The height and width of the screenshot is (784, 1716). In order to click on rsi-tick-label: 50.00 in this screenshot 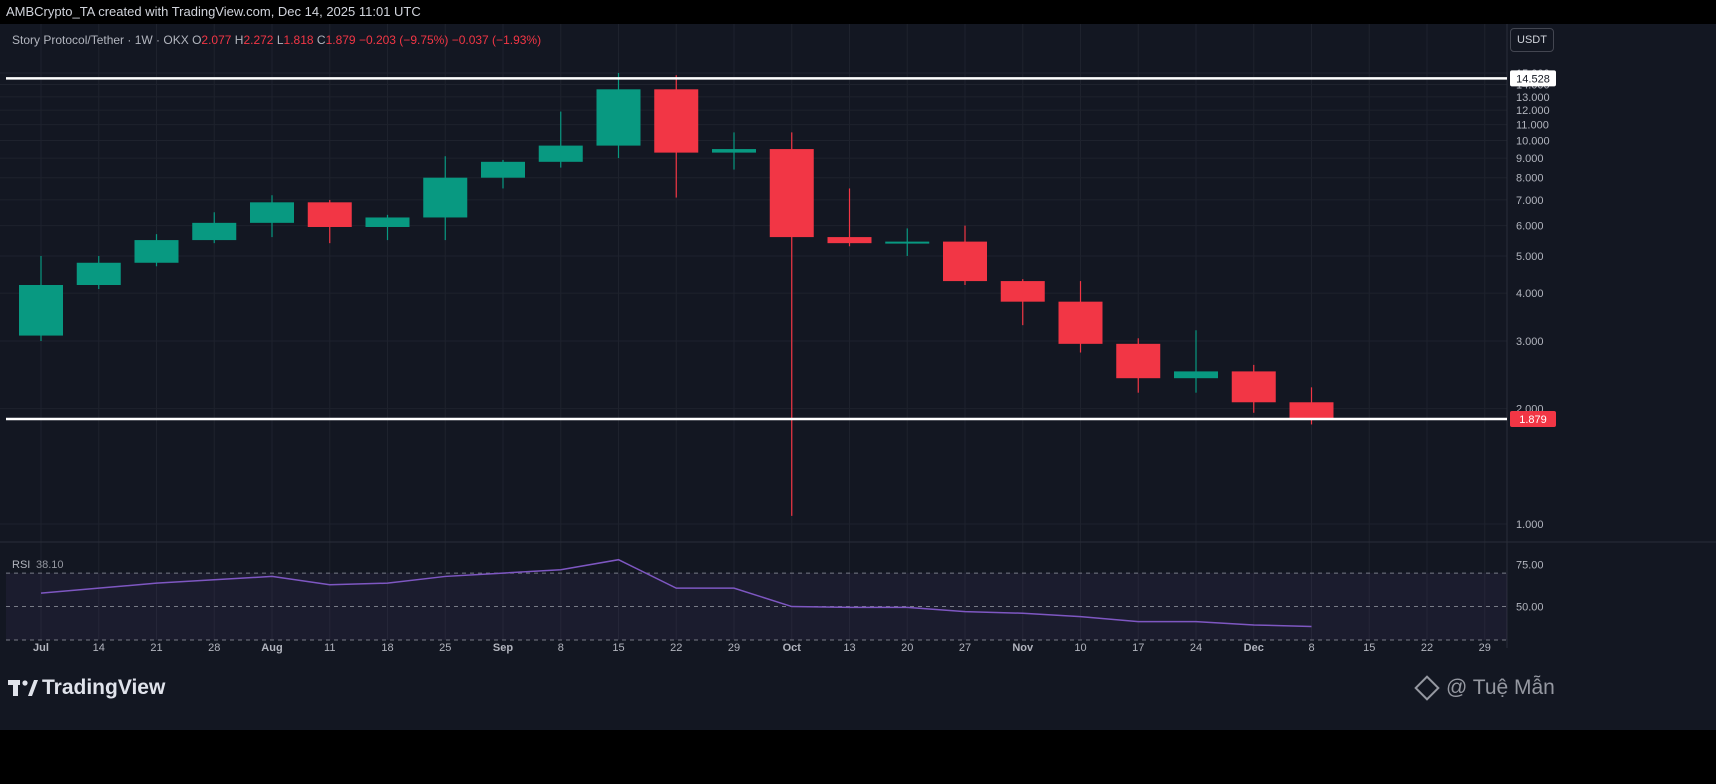, I will do `click(1530, 608)`.